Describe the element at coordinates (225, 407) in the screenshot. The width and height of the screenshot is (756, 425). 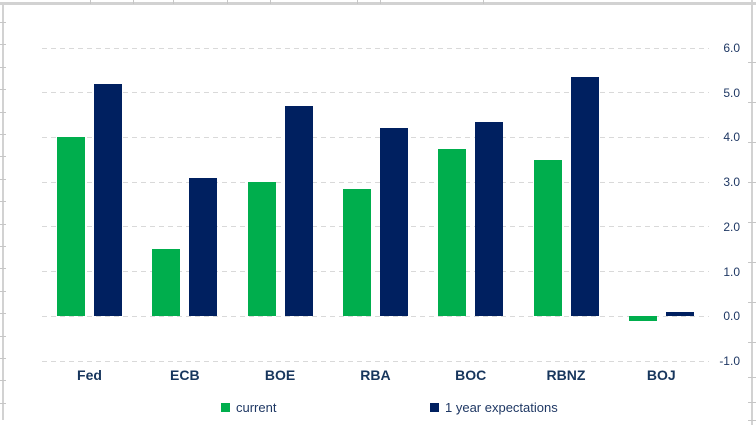
I see `legend-swatch-current-icon` at that location.